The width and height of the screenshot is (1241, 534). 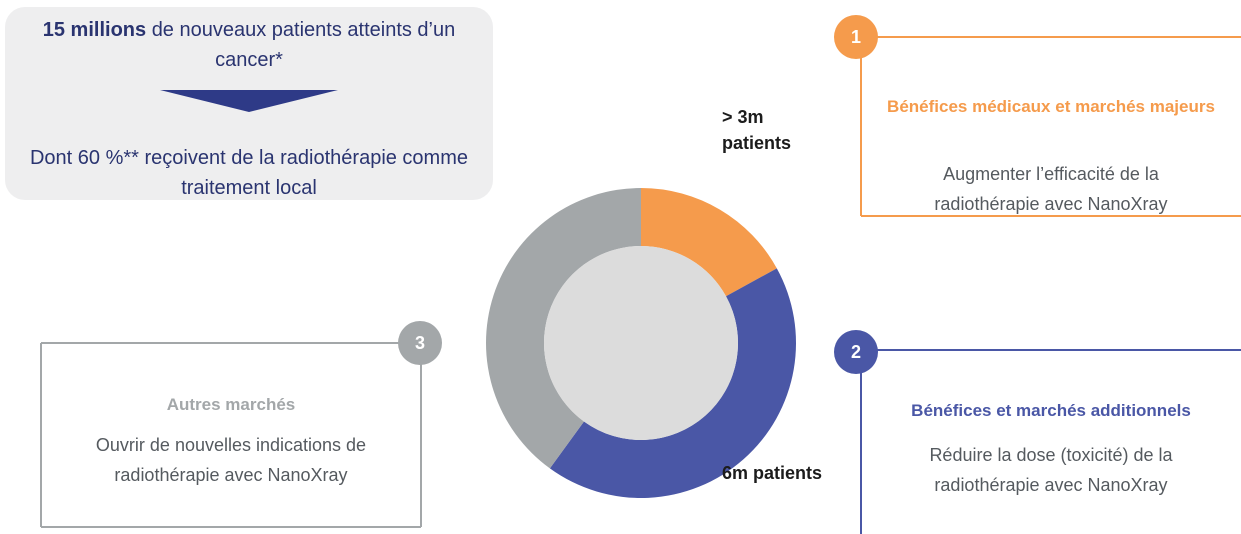 I want to click on card-title: Autres marchés, so click(x=231, y=404).